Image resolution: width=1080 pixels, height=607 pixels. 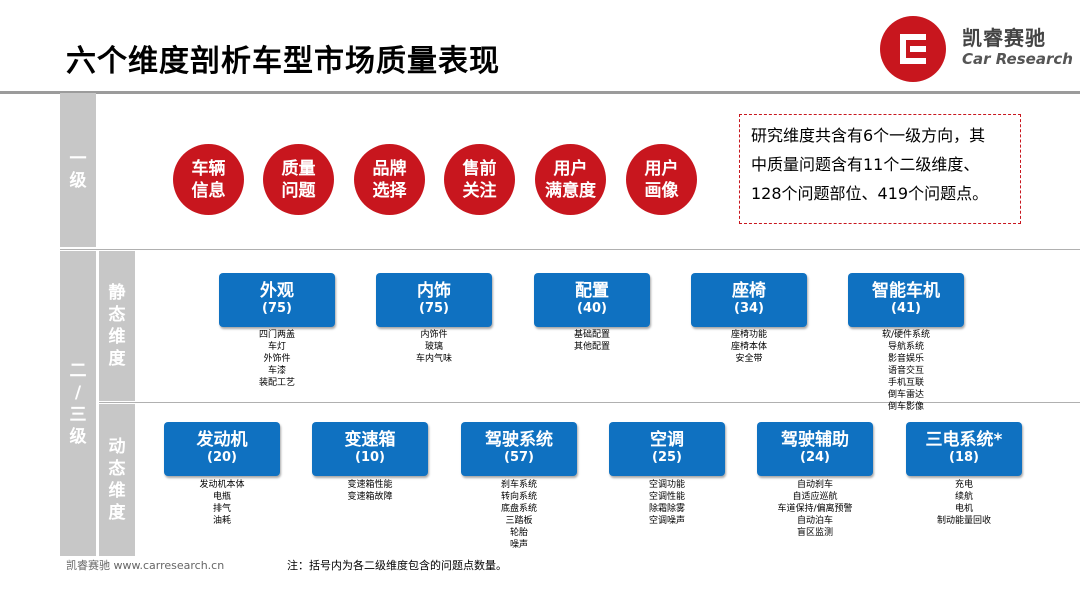 I want to click on circle-line: 质量, so click(x=298, y=168).